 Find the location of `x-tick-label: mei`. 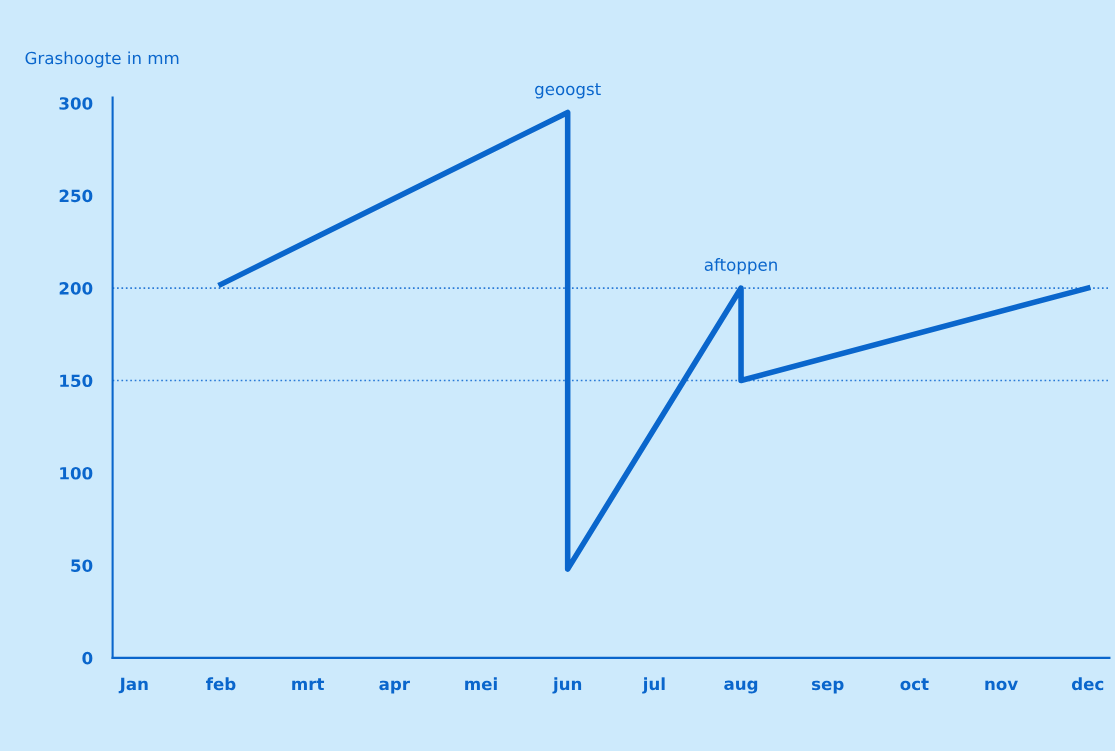

x-tick-label: mei is located at coordinates (481, 684).